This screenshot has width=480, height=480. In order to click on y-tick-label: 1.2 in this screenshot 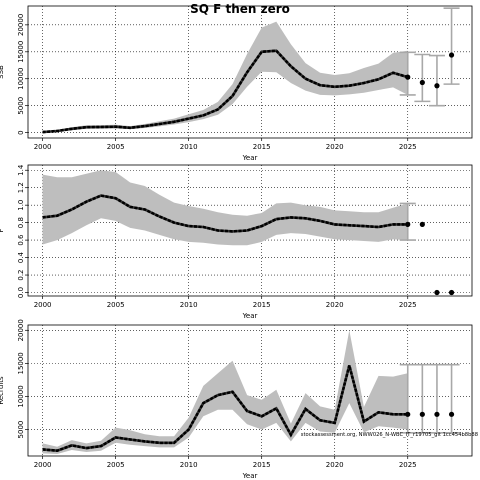, I will do `click(21, 187)`.